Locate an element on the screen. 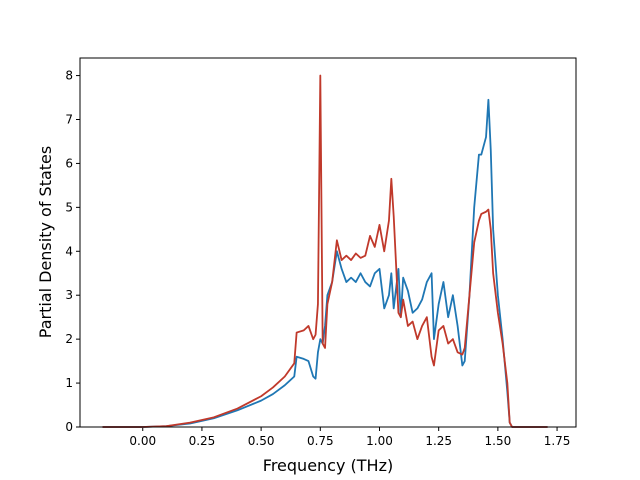 Image resolution: width=640 pixels, height=480 pixels. x-tick-label: 0.00 is located at coordinates (142, 441).